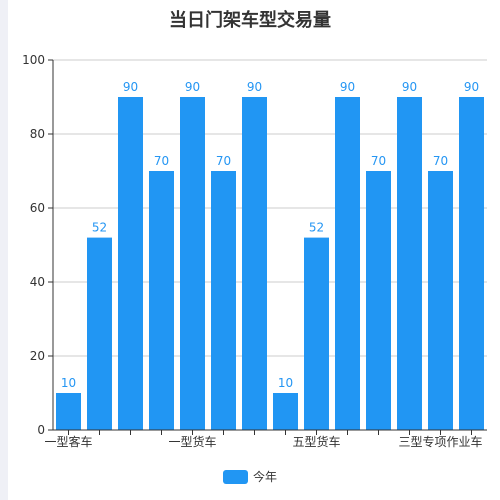 Image resolution: width=500 pixels, height=500 pixels. What do you see at coordinates (316, 441) in the screenshot?
I see `x-tick-label: 五型货车` at bounding box center [316, 441].